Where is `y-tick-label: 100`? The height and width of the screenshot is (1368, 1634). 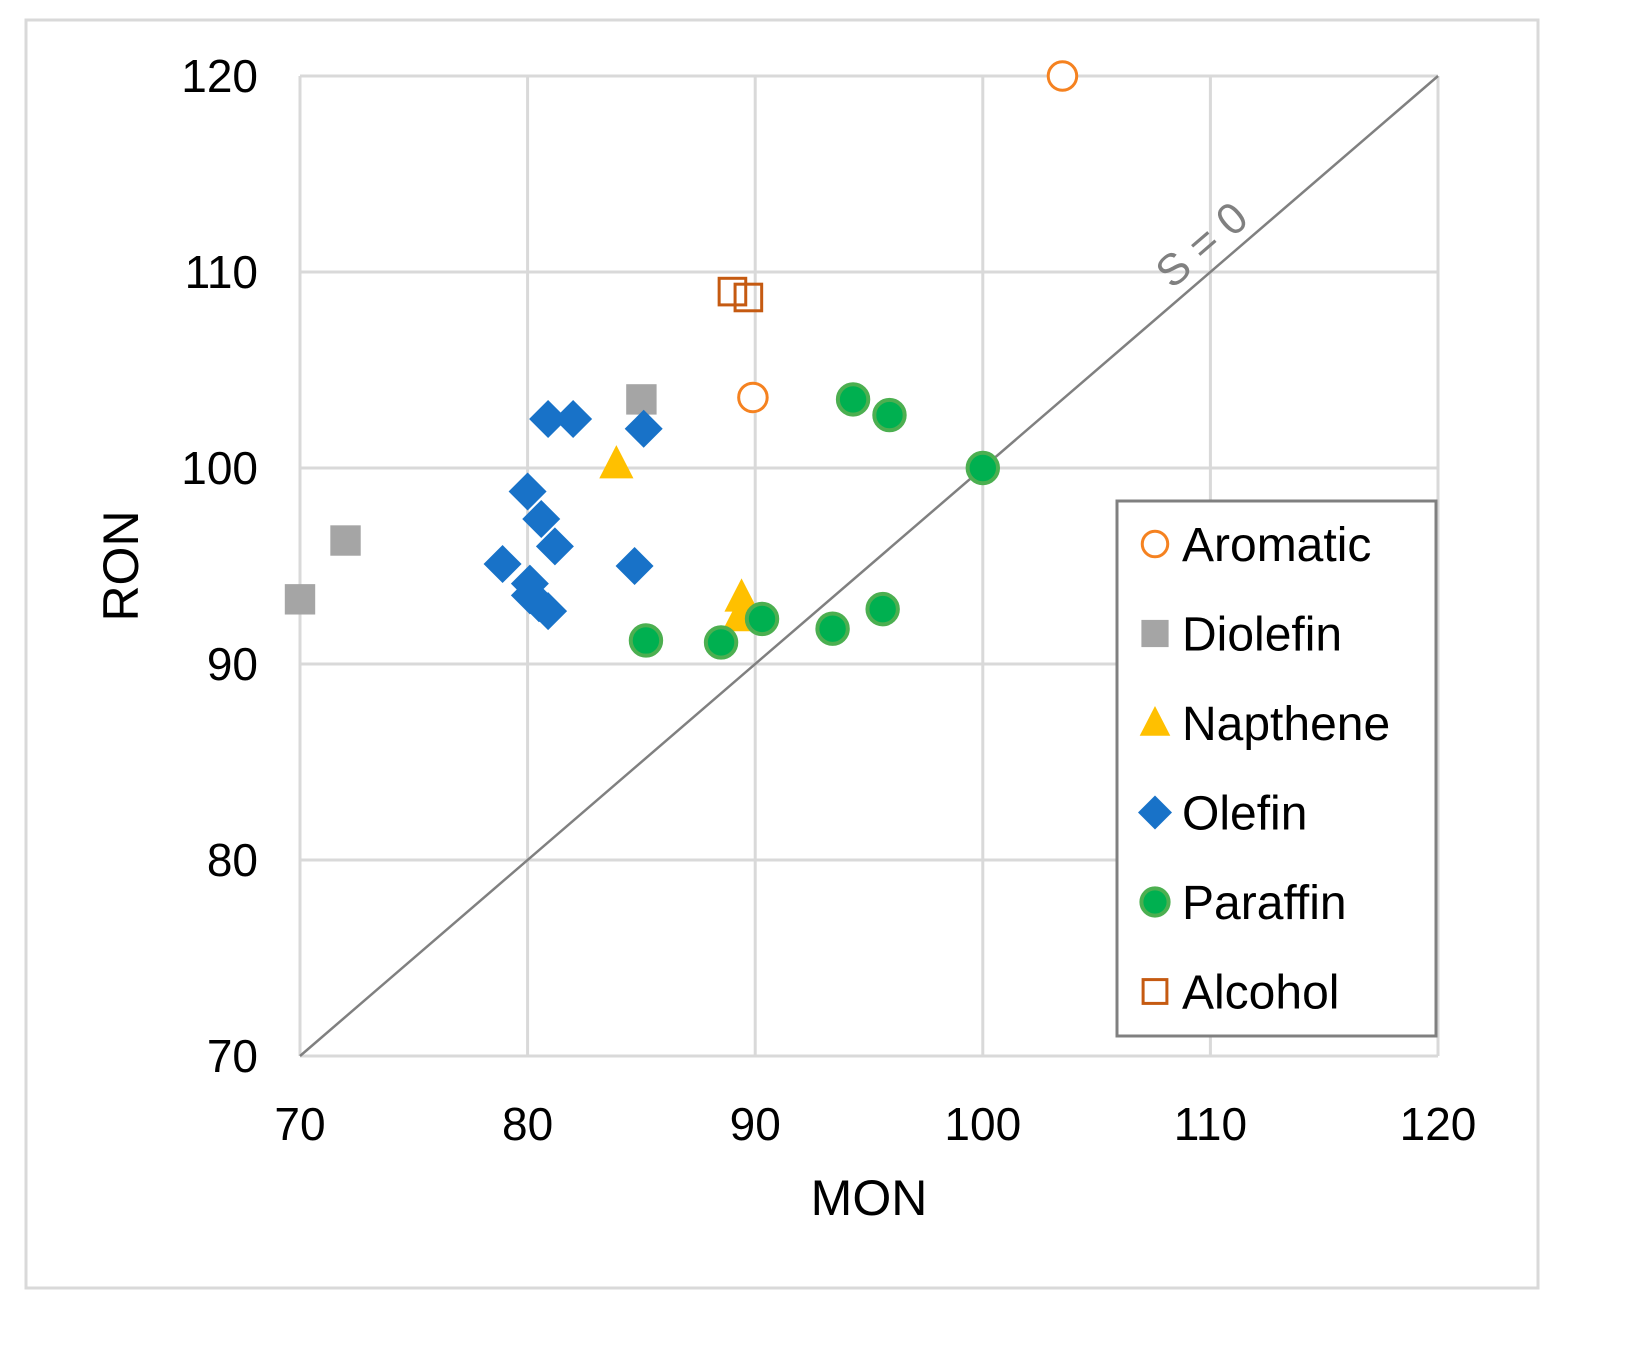 y-tick-label: 100 is located at coordinates (219, 468).